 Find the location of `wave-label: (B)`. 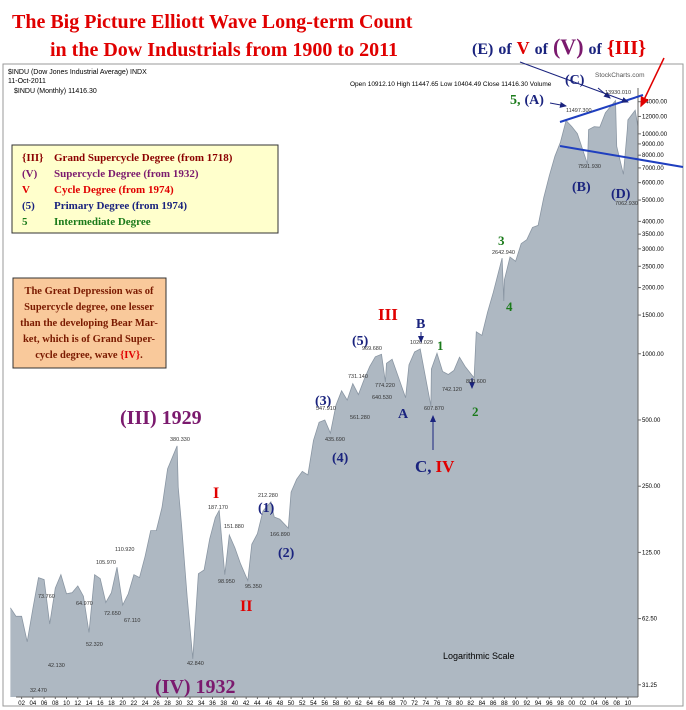

wave-label: (B) is located at coordinates (581, 187).